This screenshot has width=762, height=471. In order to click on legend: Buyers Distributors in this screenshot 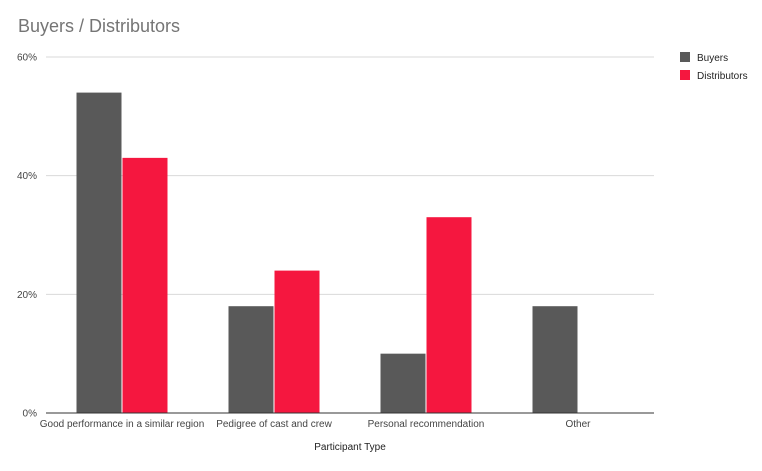, I will do `click(714, 67)`.